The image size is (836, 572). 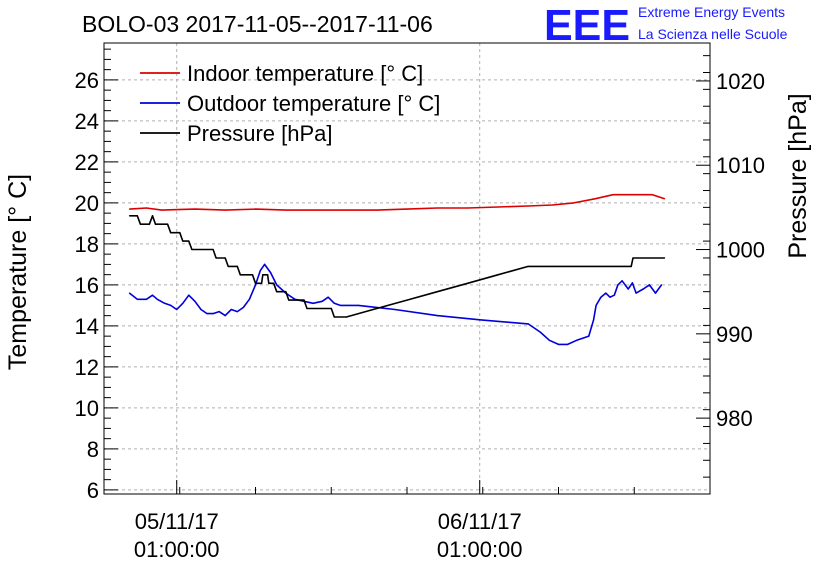 What do you see at coordinates (734, 418) in the screenshot?
I see `y2-tick-label: 980` at bounding box center [734, 418].